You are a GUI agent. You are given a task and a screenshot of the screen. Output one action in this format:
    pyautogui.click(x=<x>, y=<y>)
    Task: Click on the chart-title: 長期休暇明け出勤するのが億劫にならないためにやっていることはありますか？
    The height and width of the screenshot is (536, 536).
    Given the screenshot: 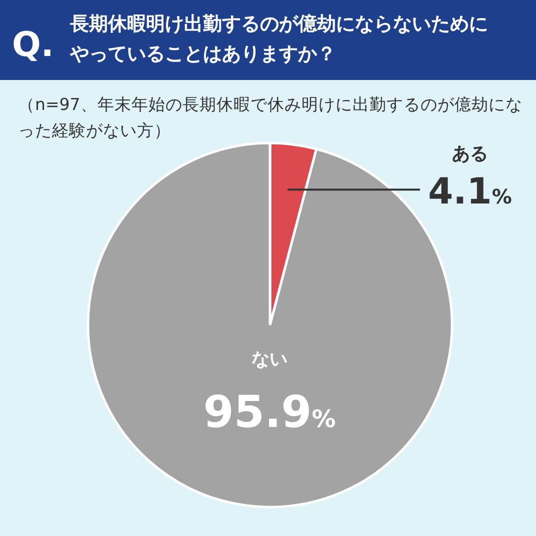 What is the action you would take?
    pyautogui.click(x=278, y=39)
    